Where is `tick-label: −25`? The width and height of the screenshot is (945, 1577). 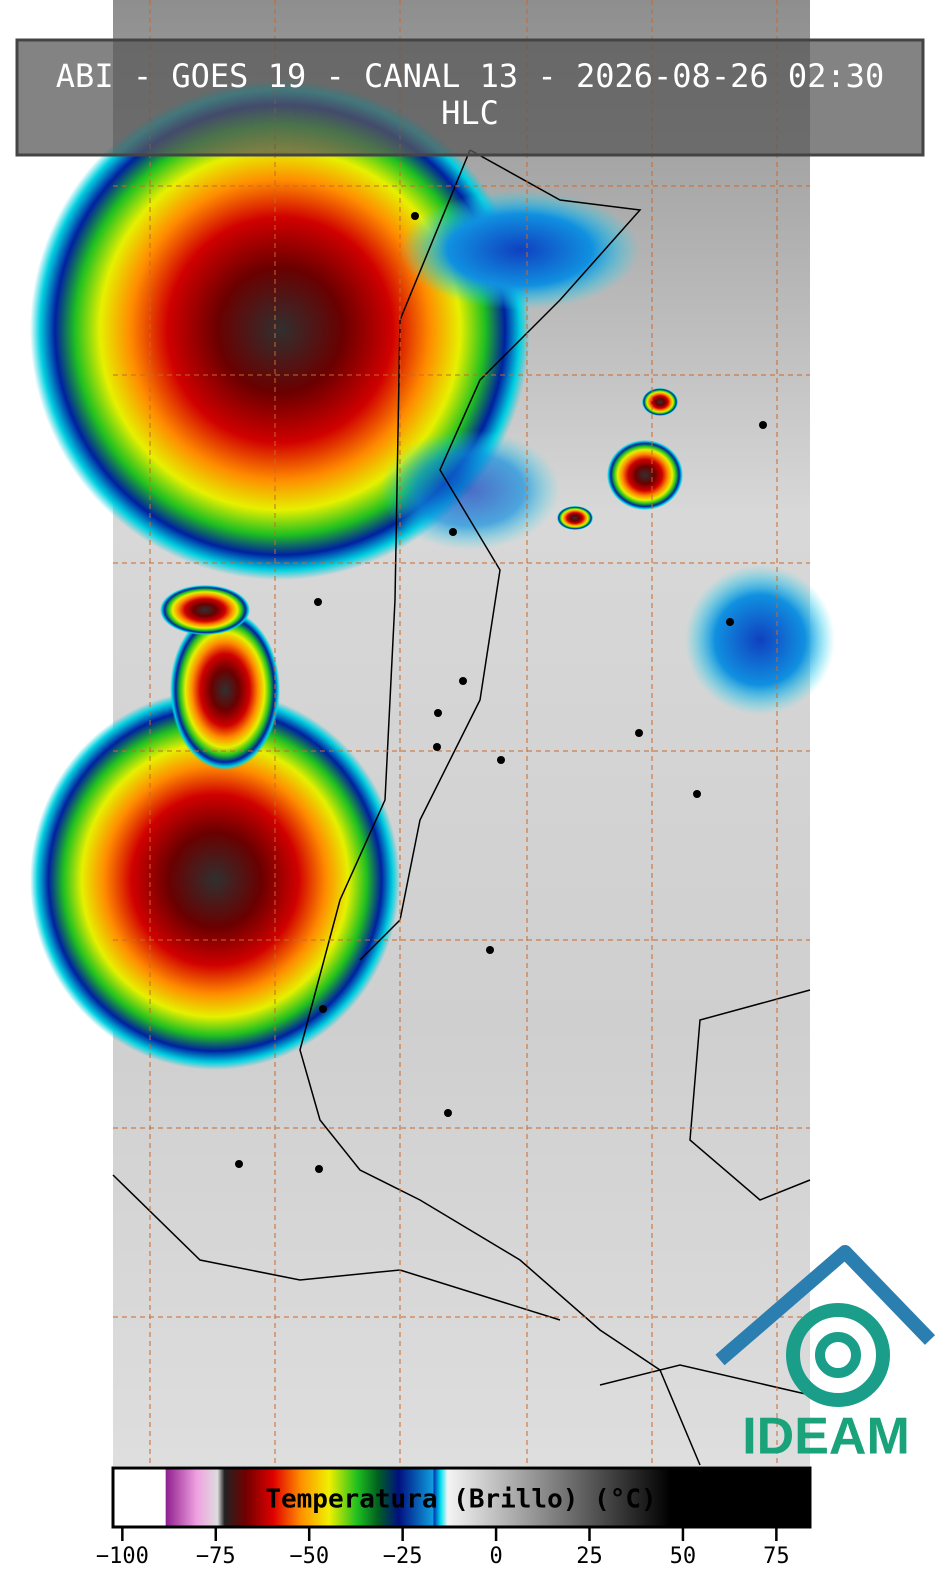 tick-label: −25 is located at coordinates (403, 1556).